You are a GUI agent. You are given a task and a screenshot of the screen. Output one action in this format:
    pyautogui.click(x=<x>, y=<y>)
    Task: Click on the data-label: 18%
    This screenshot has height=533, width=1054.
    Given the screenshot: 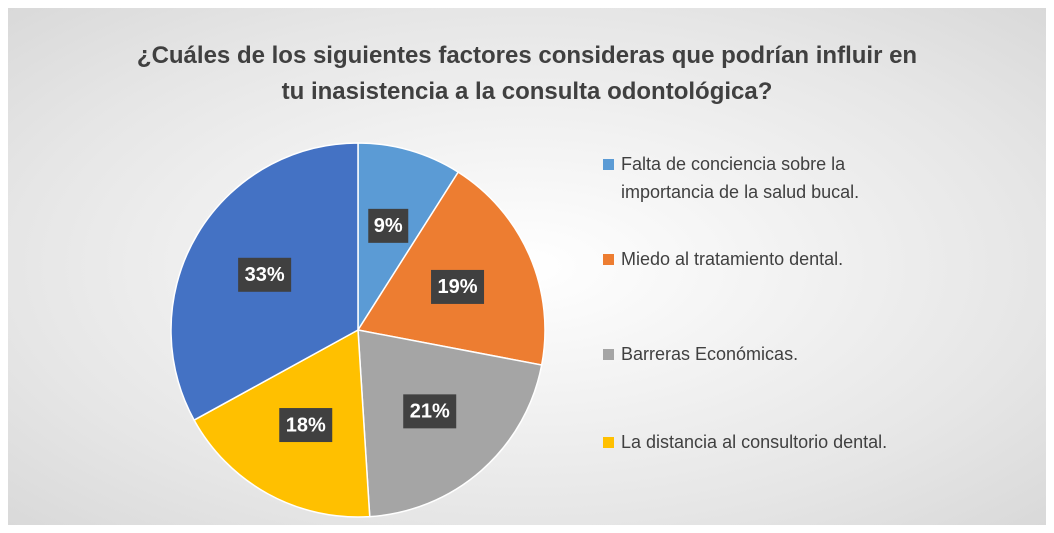 What is the action you would take?
    pyautogui.click(x=306, y=425)
    